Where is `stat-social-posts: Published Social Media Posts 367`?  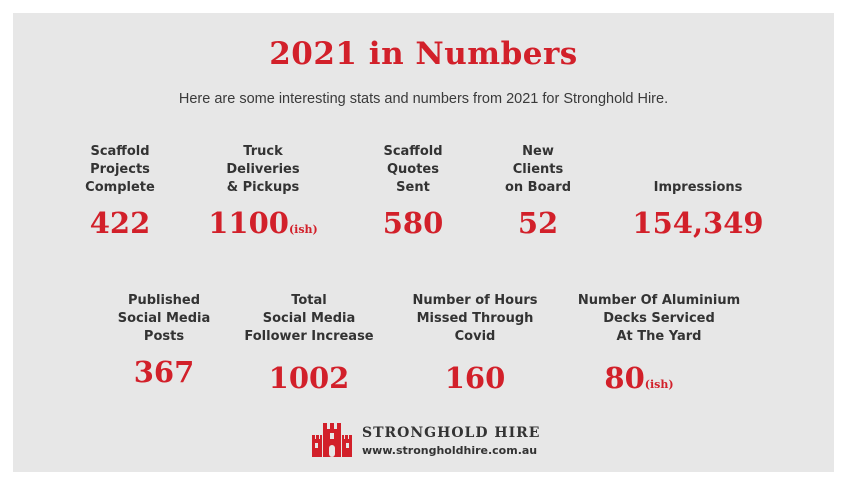
stat-social-posts: Published Social Media Posts 367 is located at coordinates (164, 344).